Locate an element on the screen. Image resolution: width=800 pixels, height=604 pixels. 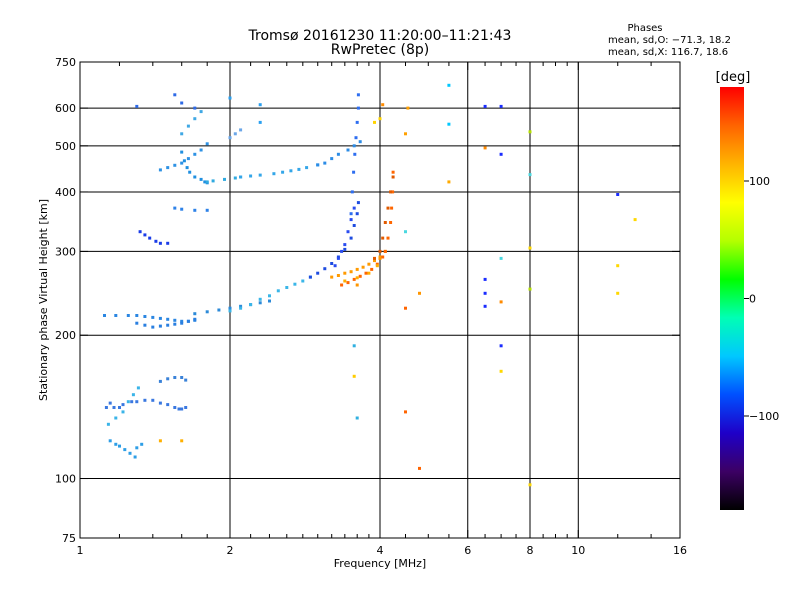
y-tick-label: 300 is located at coordinates (65, 251).